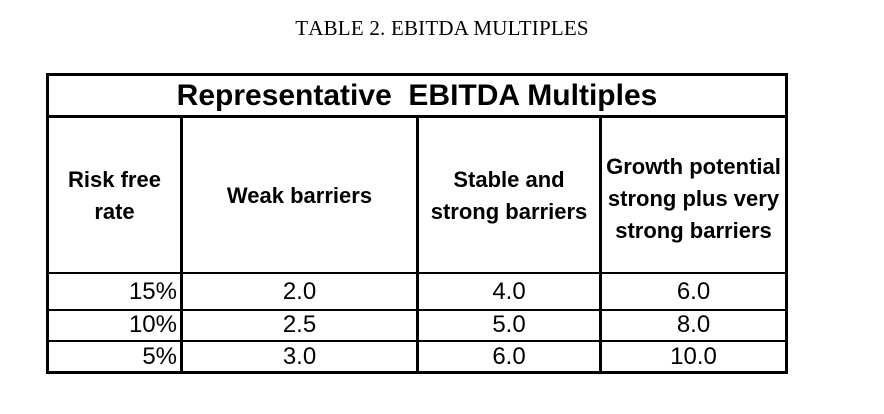 The width and height of the screenshot is (884, 414). What do you see at coordinates (299, 195) in the screenshot?
I see `header-weak-barriers: Weak barriers` at bounding box center [299, 195].